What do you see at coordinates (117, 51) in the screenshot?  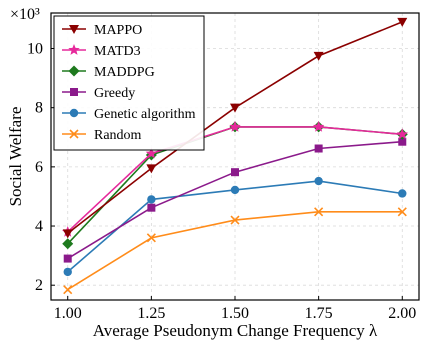 I see `legend-label: MATD3` at bounding box center [117, 51].